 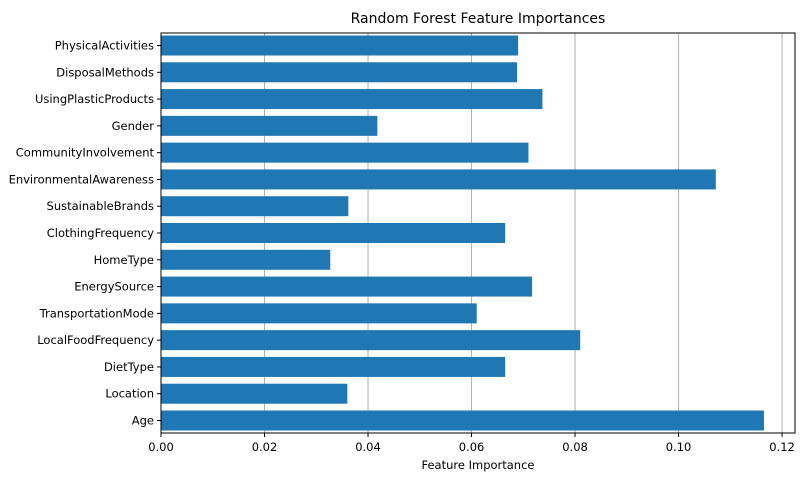 What do you see at coordinates (105, 72) in the screenshot?
I see `y-tick-label: DisposalMethods` at bounding box center [105, 72].